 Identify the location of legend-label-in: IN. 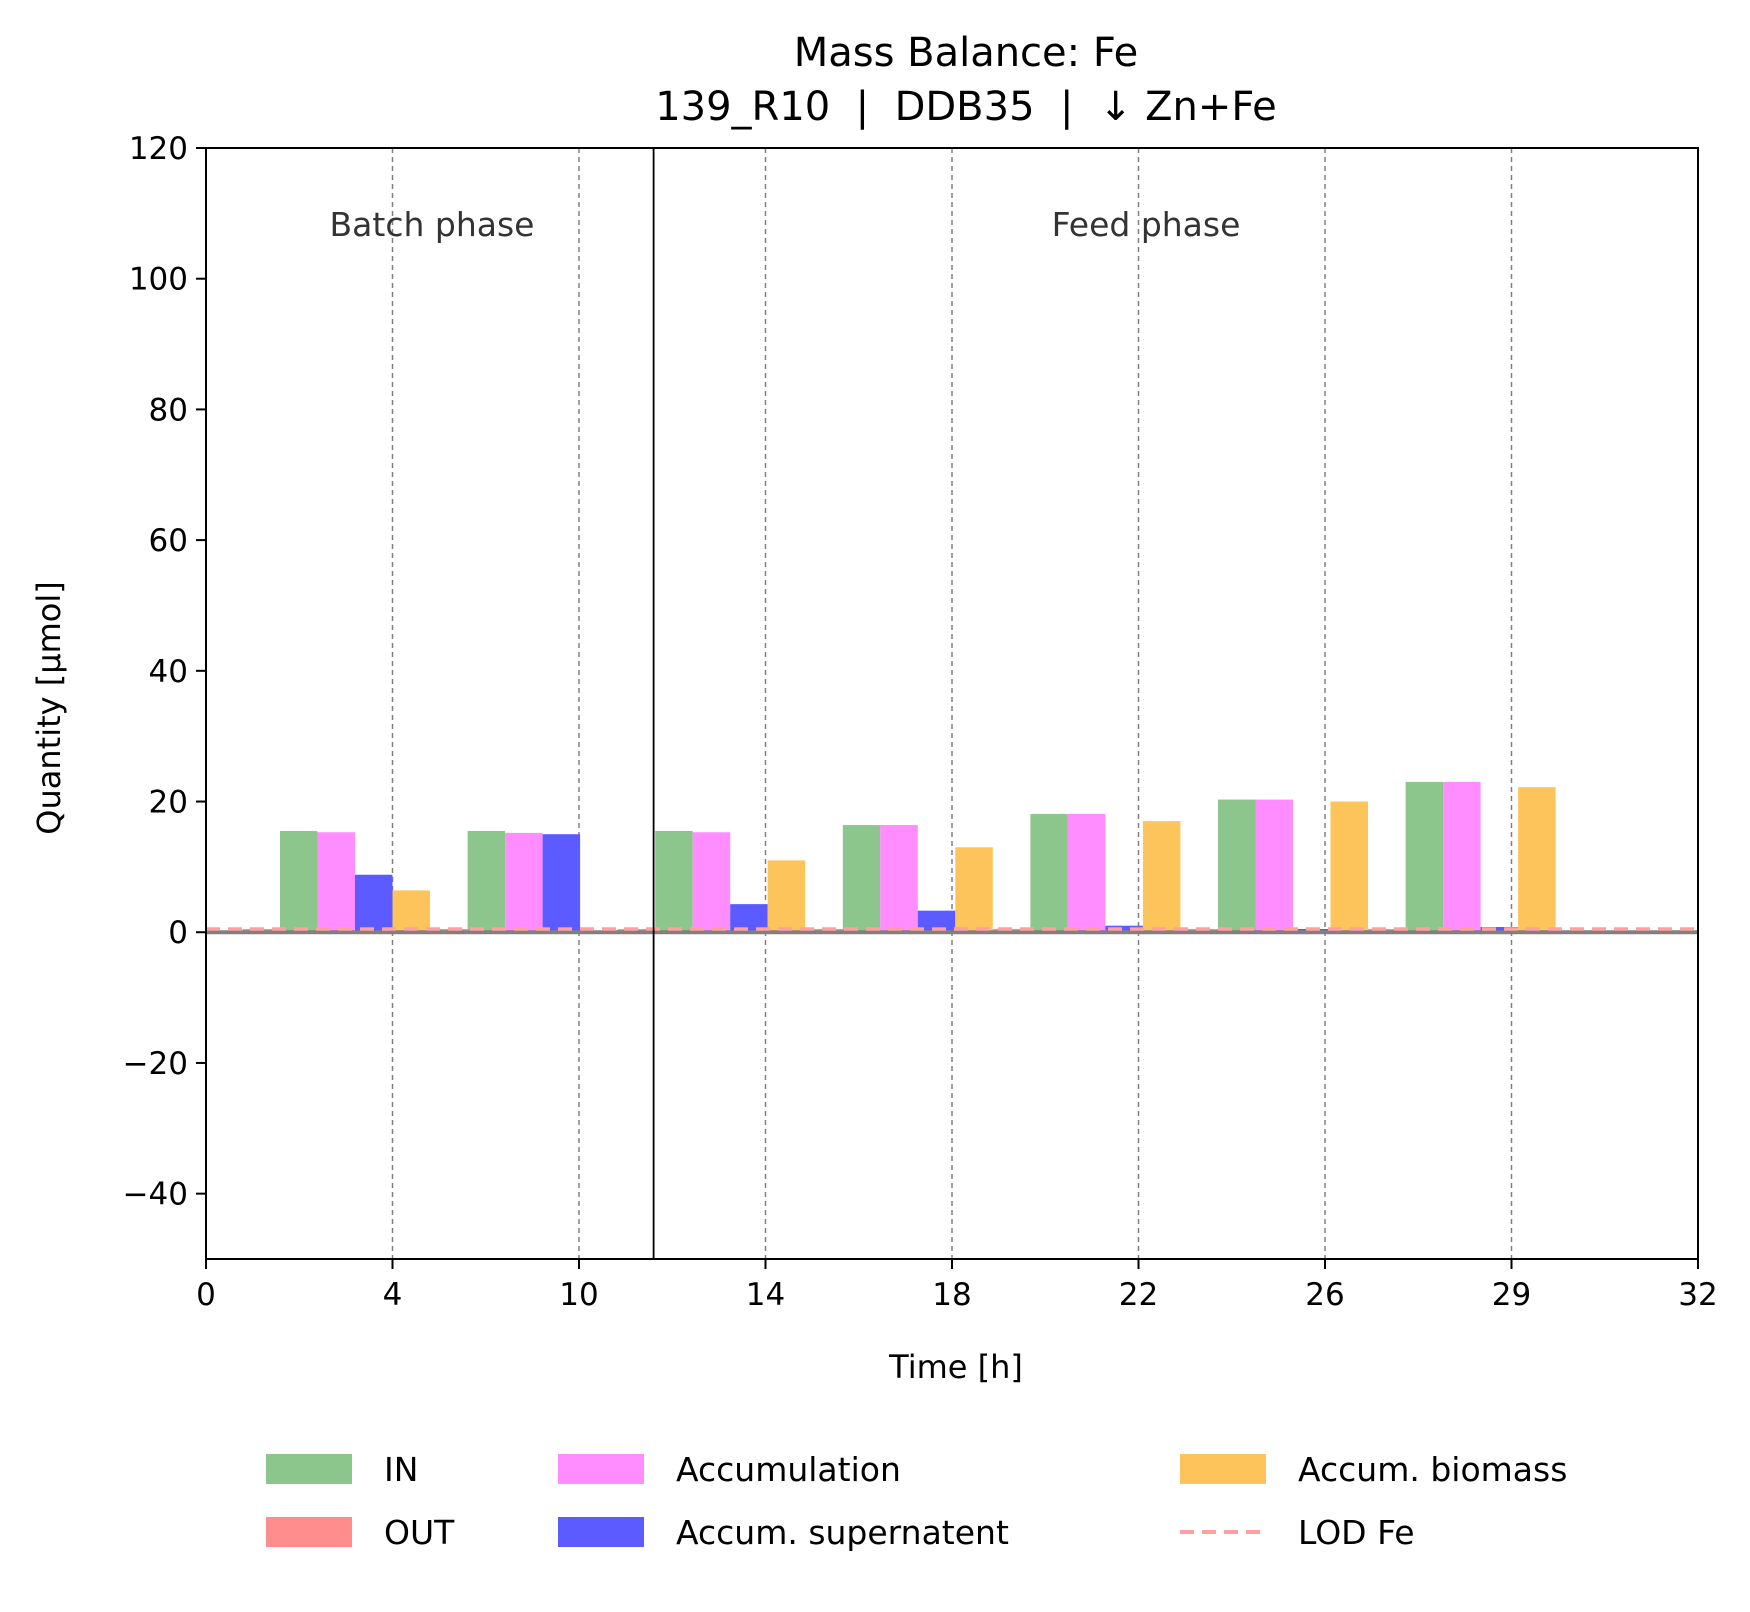
(401, 1469).